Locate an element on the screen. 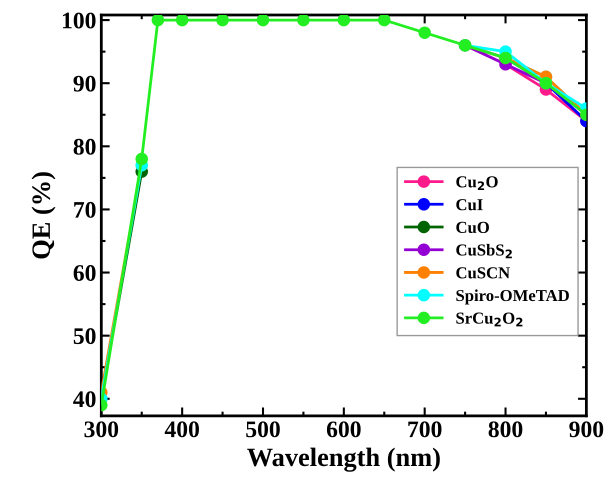 This screenshot has width=614, height=501. y-axis-title: QE (%) is located at coordinates (44, 215).